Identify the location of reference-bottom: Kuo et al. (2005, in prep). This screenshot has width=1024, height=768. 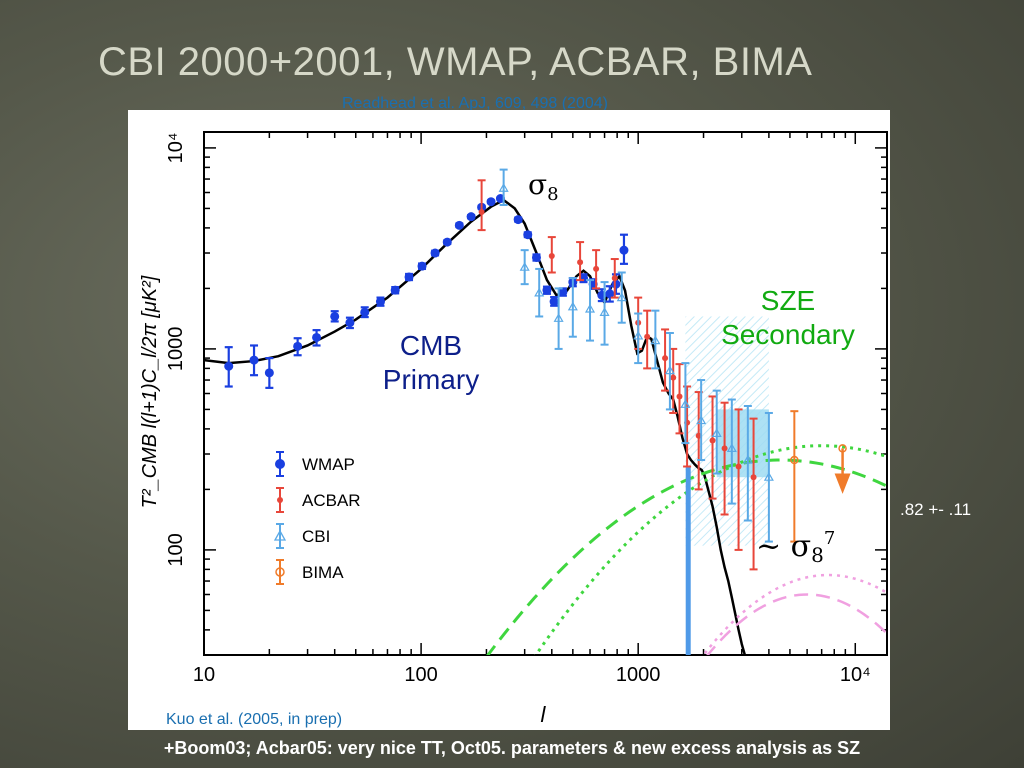
(254, 719).